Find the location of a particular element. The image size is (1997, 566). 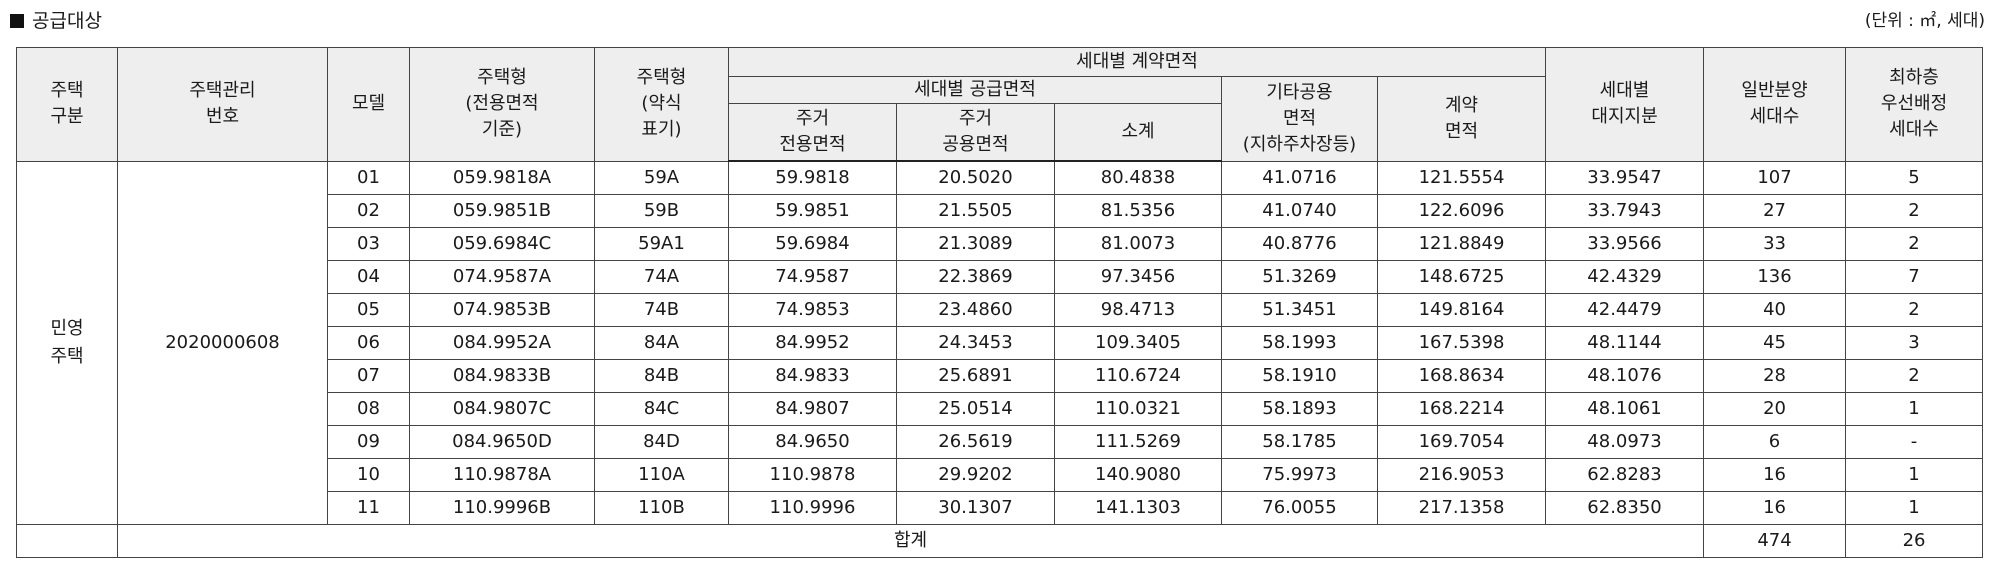

type-cell: 110.9996B is located at coordinates (502, 508).